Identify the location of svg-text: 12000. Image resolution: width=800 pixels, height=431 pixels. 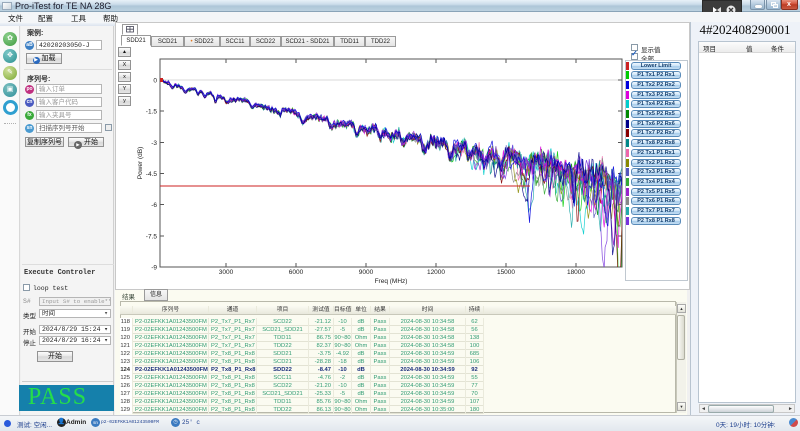
(436, 272).